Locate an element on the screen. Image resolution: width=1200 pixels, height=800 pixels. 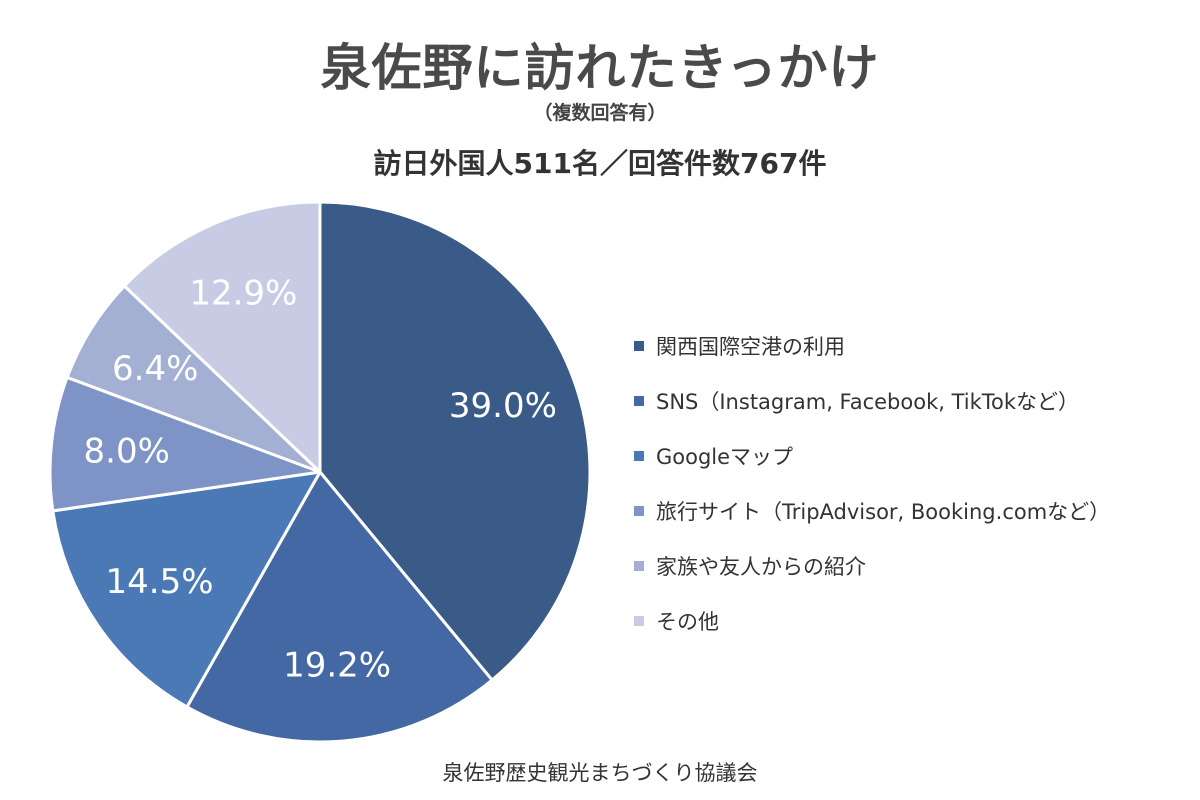
chart-title: 泉佐野に訪れたきっかけ is located at coordinates (600, 68).